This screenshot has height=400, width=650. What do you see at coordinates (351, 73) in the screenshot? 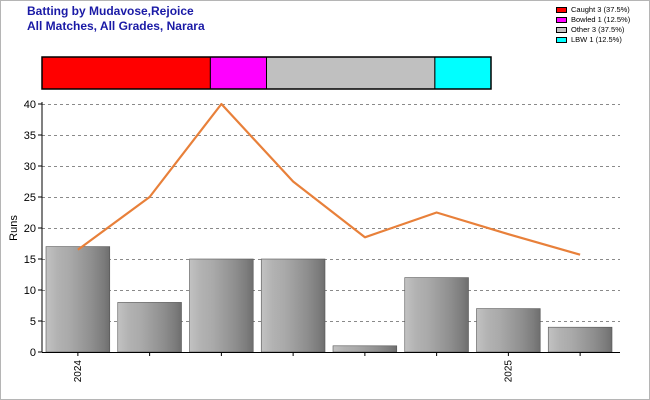
I see `stack-segment-other` at bounding box center [351, 73].